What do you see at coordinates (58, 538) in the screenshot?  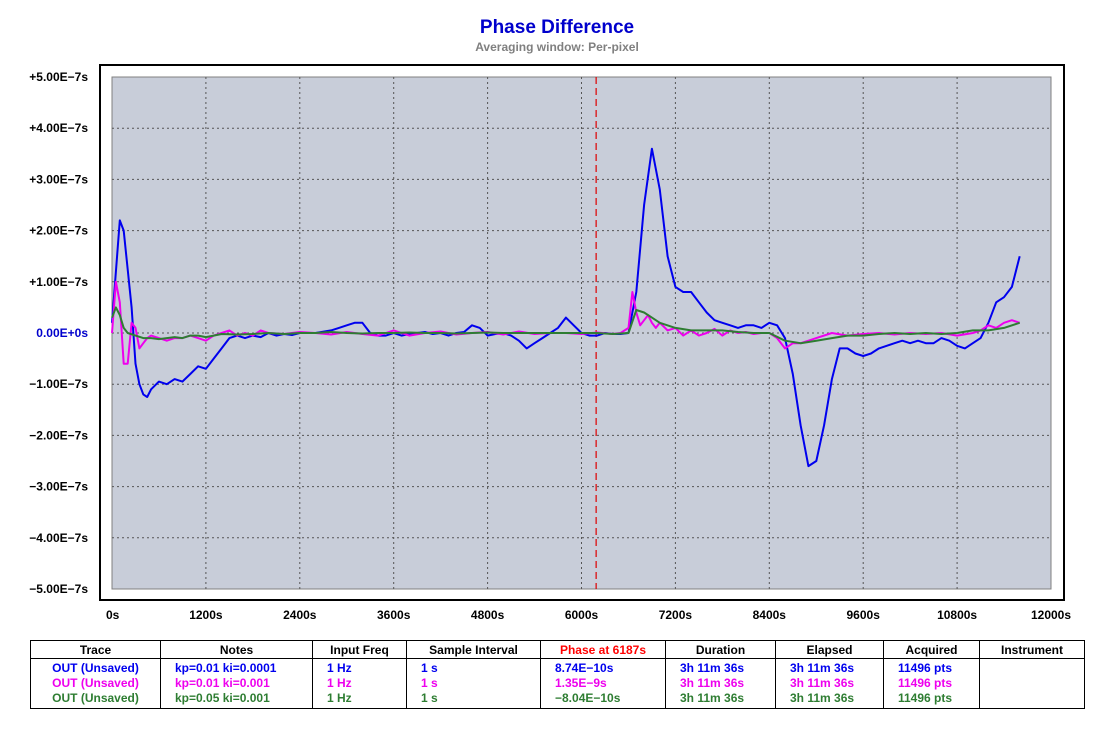 I see `y-tick-label: −4.00E−7s` at bounding box center [58, 538].